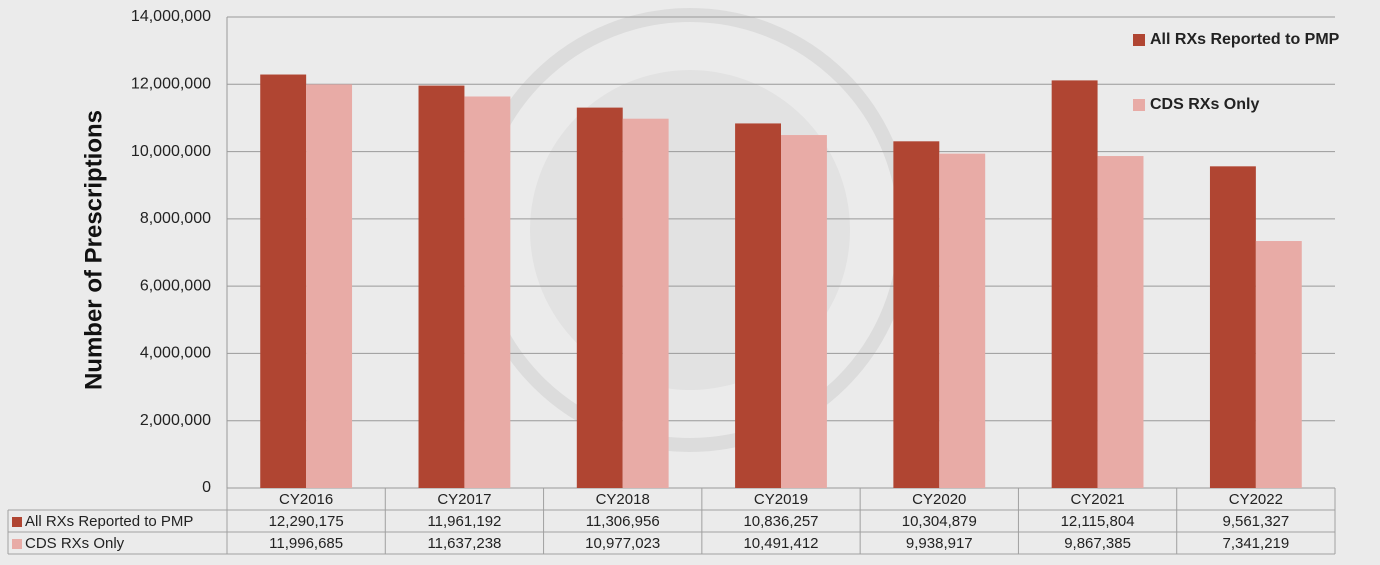  Describe the element at coordinates (171, 84) in the screenshot. I see `y-tick-label: 12,000,000` at that location.